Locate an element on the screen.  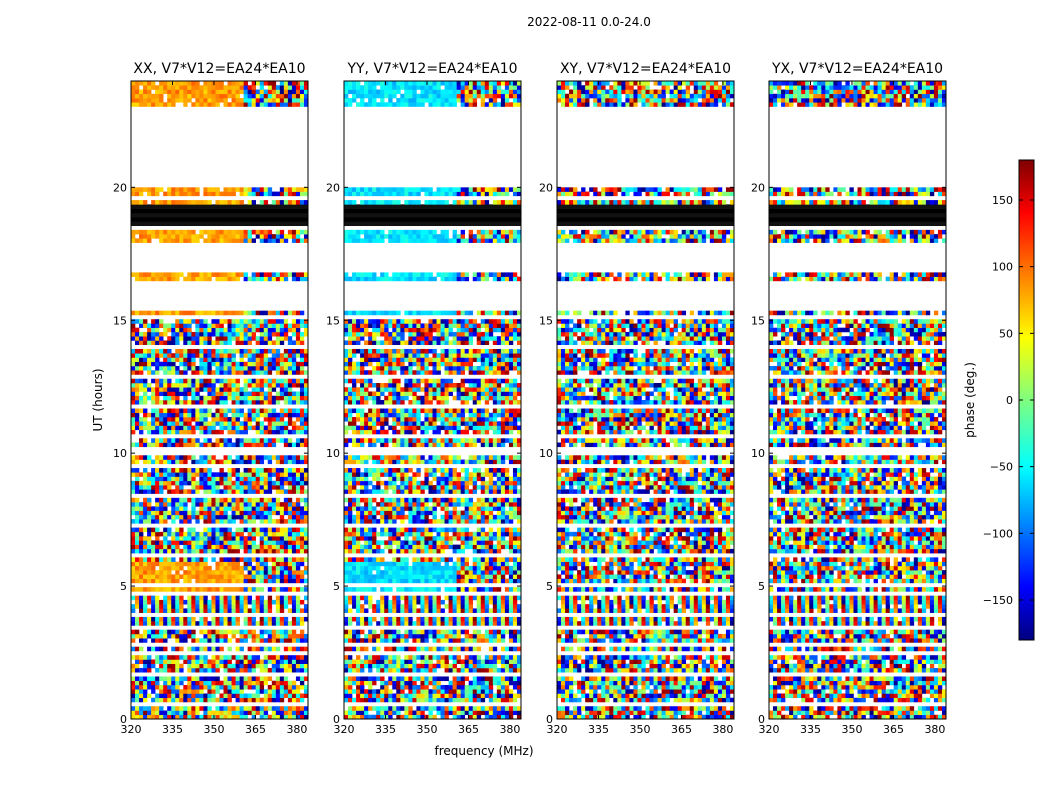
panel-title: XY, V7*V12=EA24*EA10 is located at coordinates (645, 69).